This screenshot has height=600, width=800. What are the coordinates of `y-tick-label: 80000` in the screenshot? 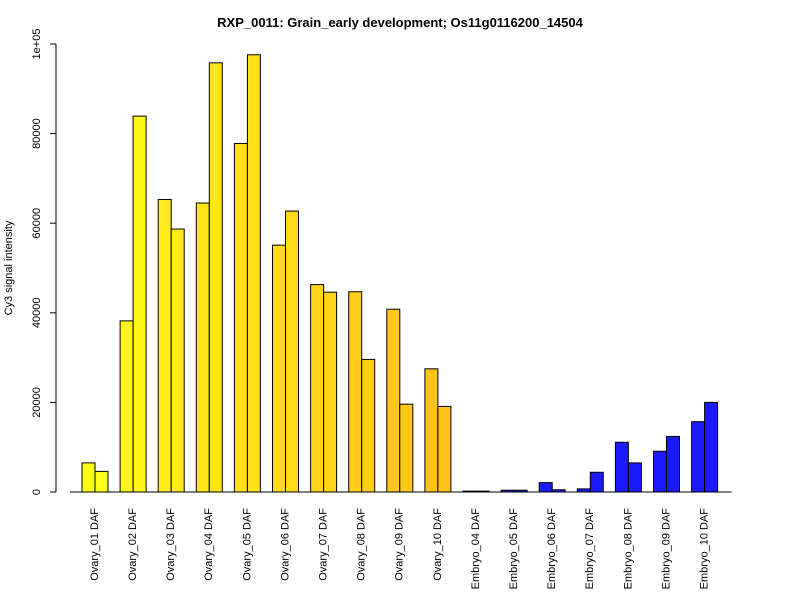 It's located at (37, 133).